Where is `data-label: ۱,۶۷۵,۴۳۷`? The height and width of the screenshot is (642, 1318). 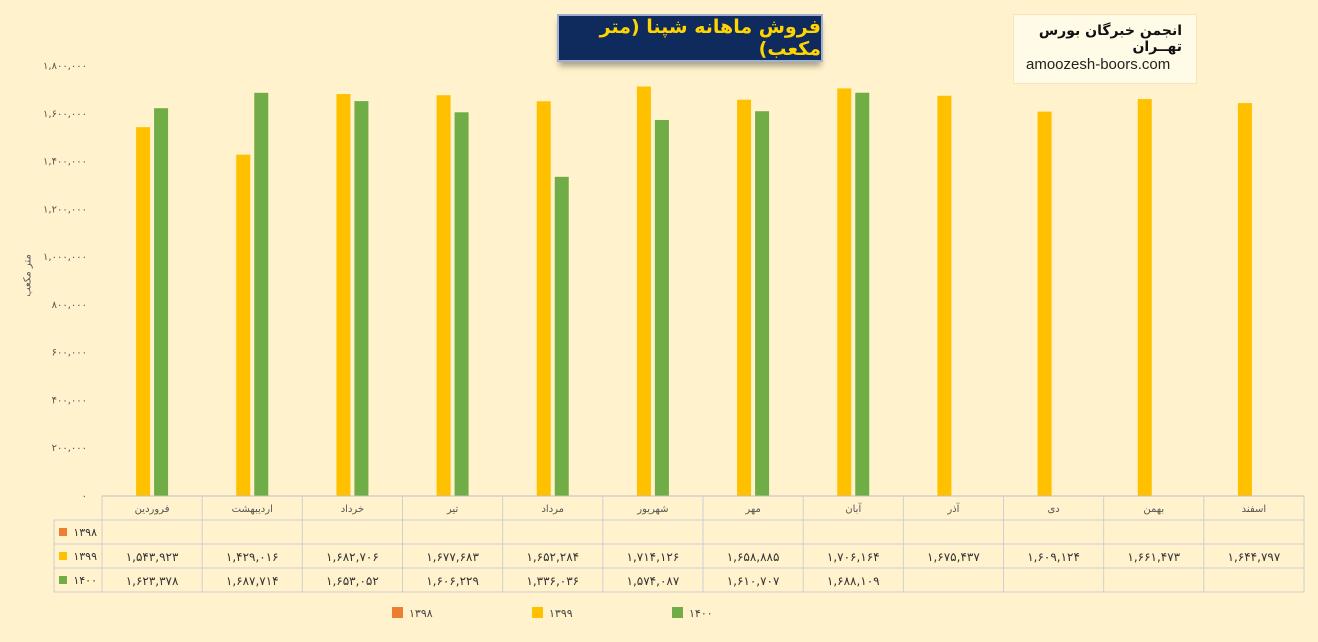
data-label: ۱,۶۷۵,۴۳۷ is located at coordinates (953, 557).